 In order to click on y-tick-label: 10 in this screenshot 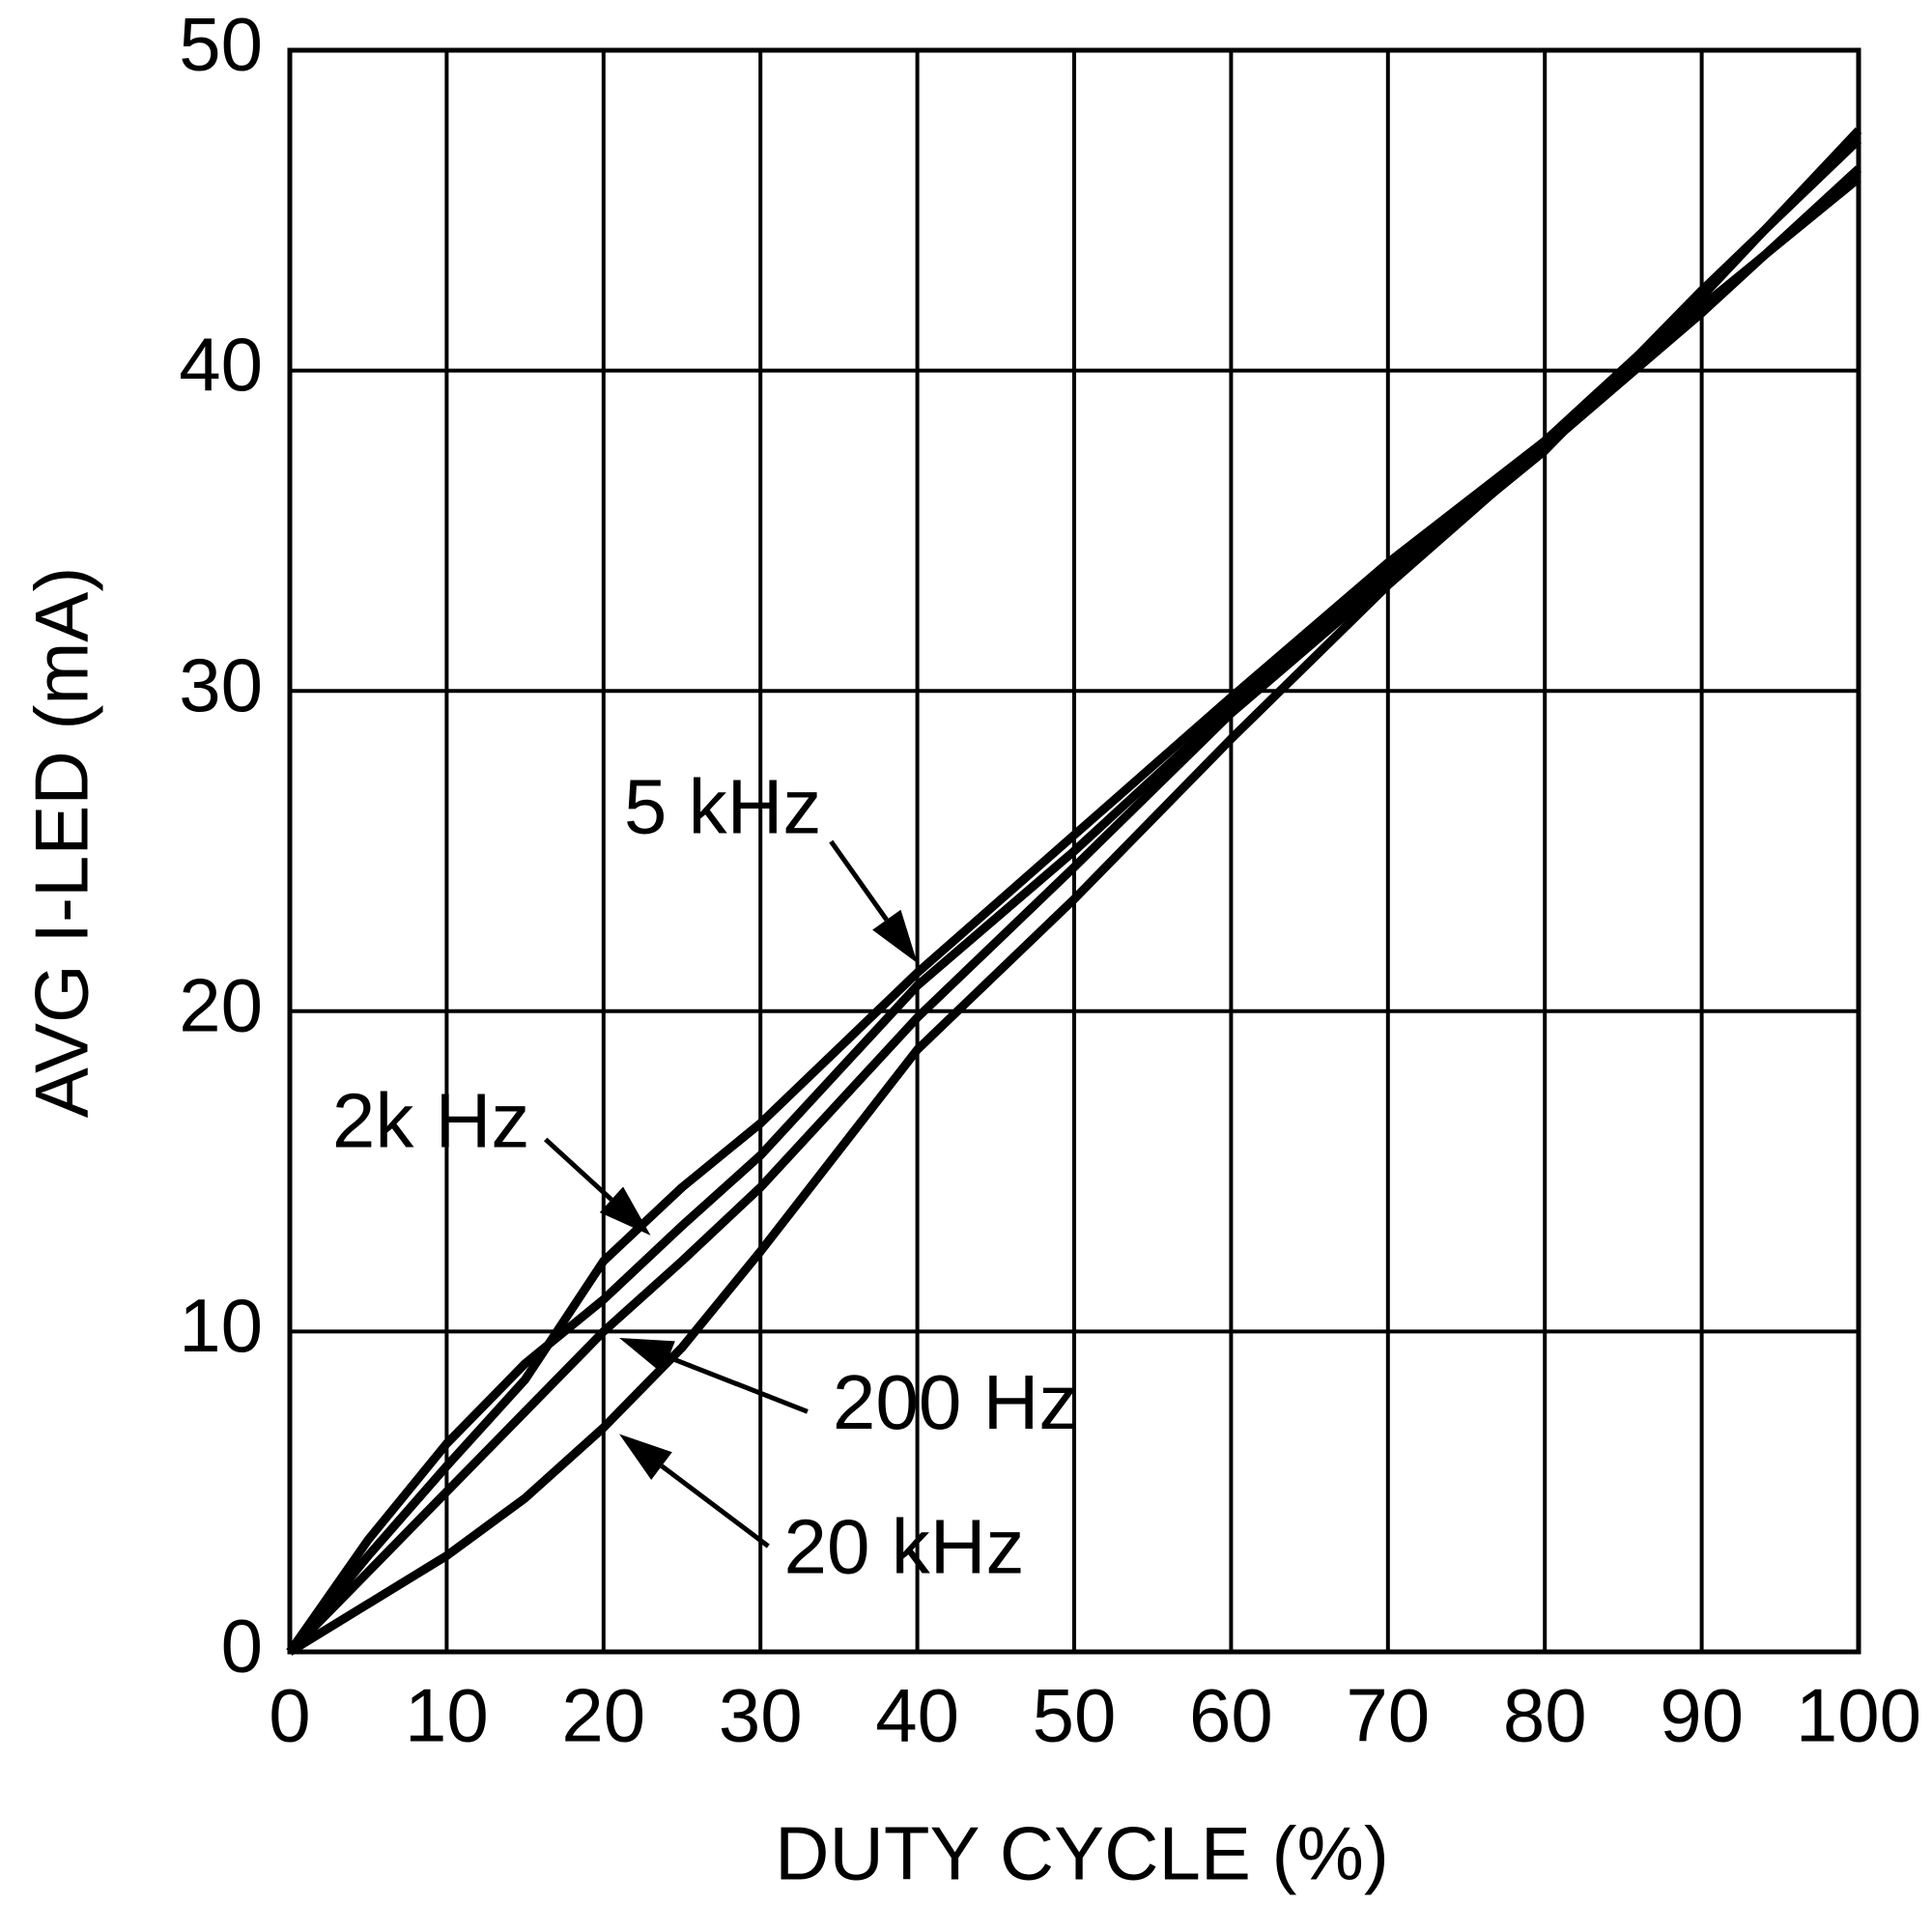, I will do `click(221, 1325)`.